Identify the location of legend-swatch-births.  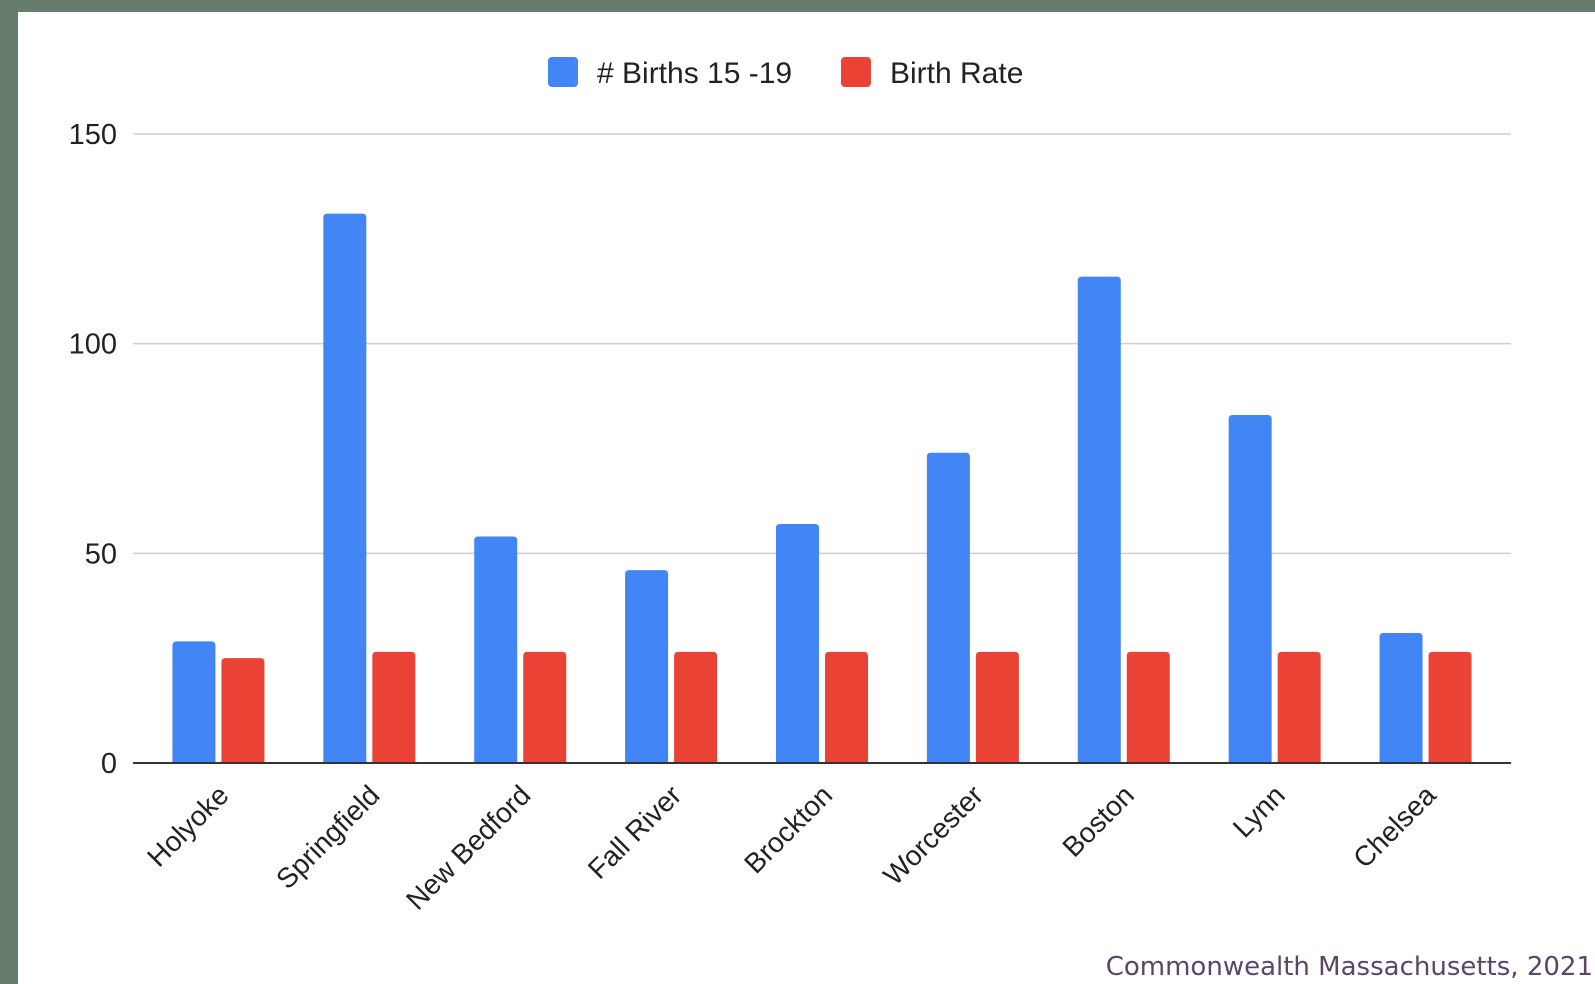
(563, 72).